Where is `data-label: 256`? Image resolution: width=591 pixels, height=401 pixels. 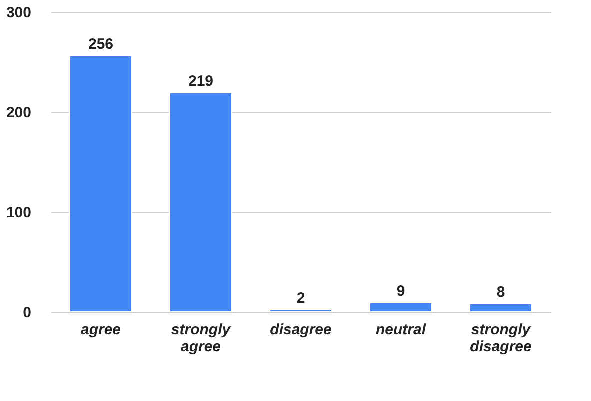 data-label: 256 is located at coordinates (101, 44).